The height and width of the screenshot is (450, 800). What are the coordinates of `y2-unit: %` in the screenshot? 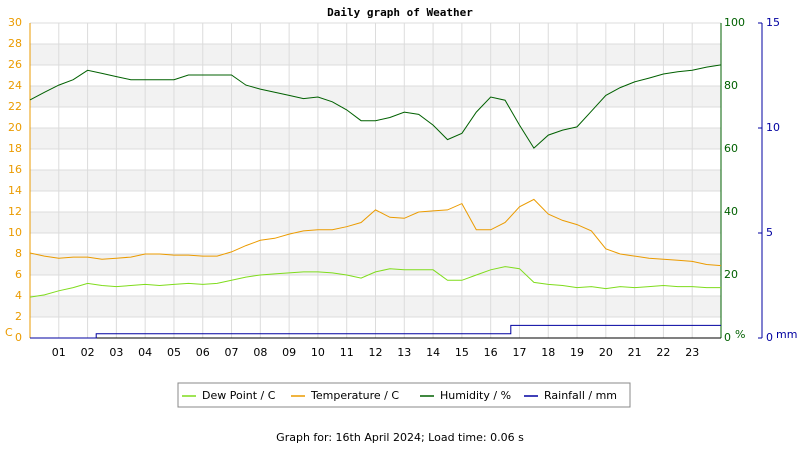 It's located at (740, 334).